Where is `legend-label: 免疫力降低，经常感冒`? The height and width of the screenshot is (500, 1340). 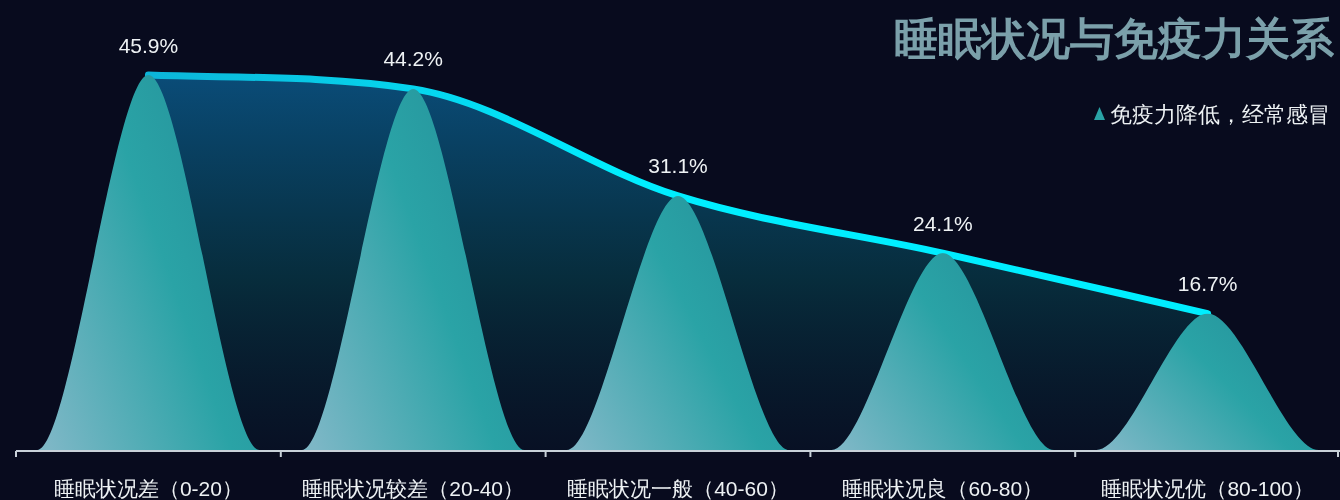 legend-label: 免疫力降低，经常感冒 is located at coordinates (1220, 114).